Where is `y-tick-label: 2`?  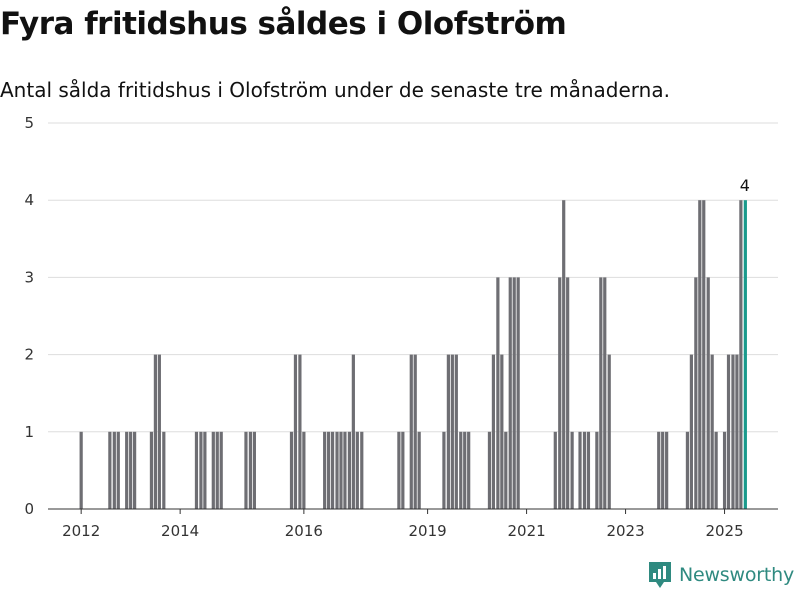
y-tick-label: 2 is located at coordinates (29, 355).